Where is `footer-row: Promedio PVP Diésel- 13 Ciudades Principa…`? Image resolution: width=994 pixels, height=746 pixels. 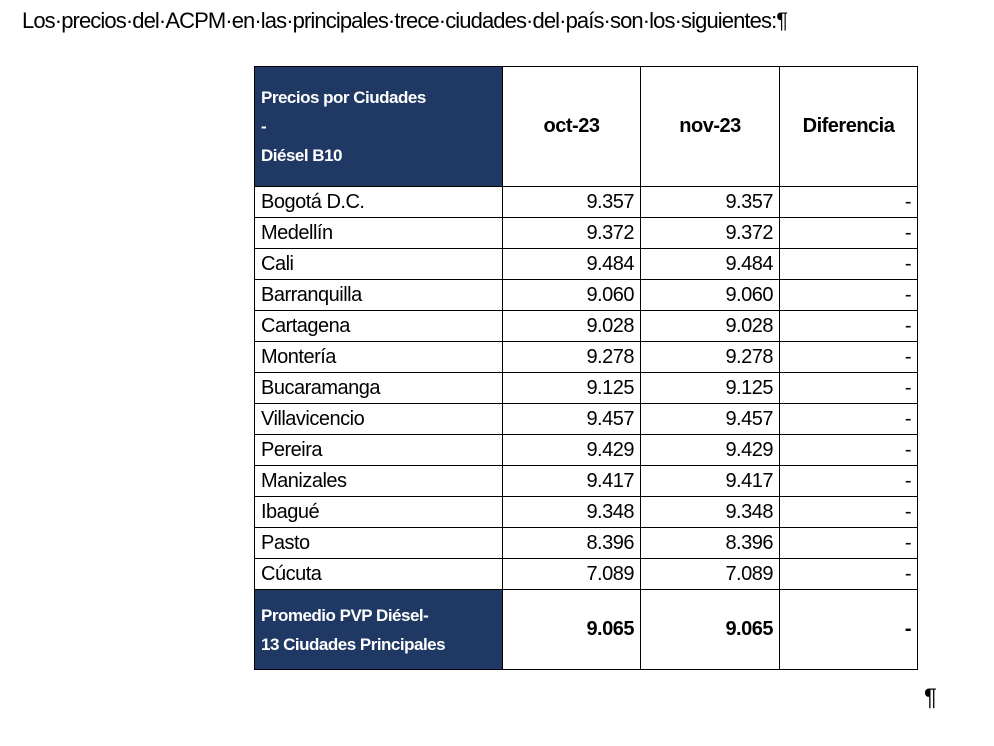 footer-row: Promedio PVP Diésel- 13 Ciudades Principa… is located at coordinates (586, 629).